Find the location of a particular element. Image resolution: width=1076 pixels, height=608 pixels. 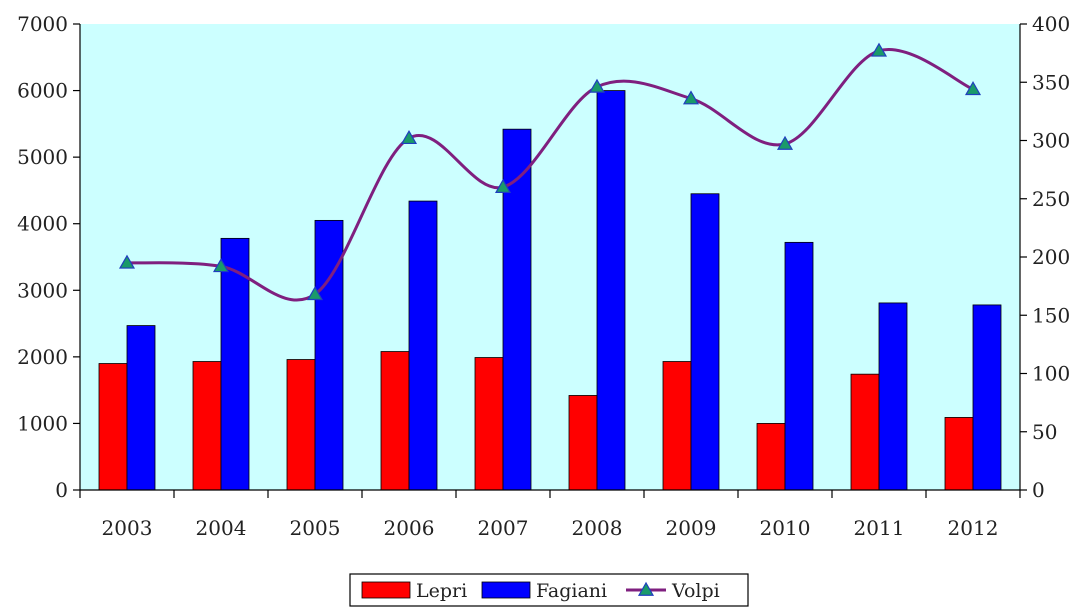

legend-label-volpi: Volpi is located at coordinates (695, 591).